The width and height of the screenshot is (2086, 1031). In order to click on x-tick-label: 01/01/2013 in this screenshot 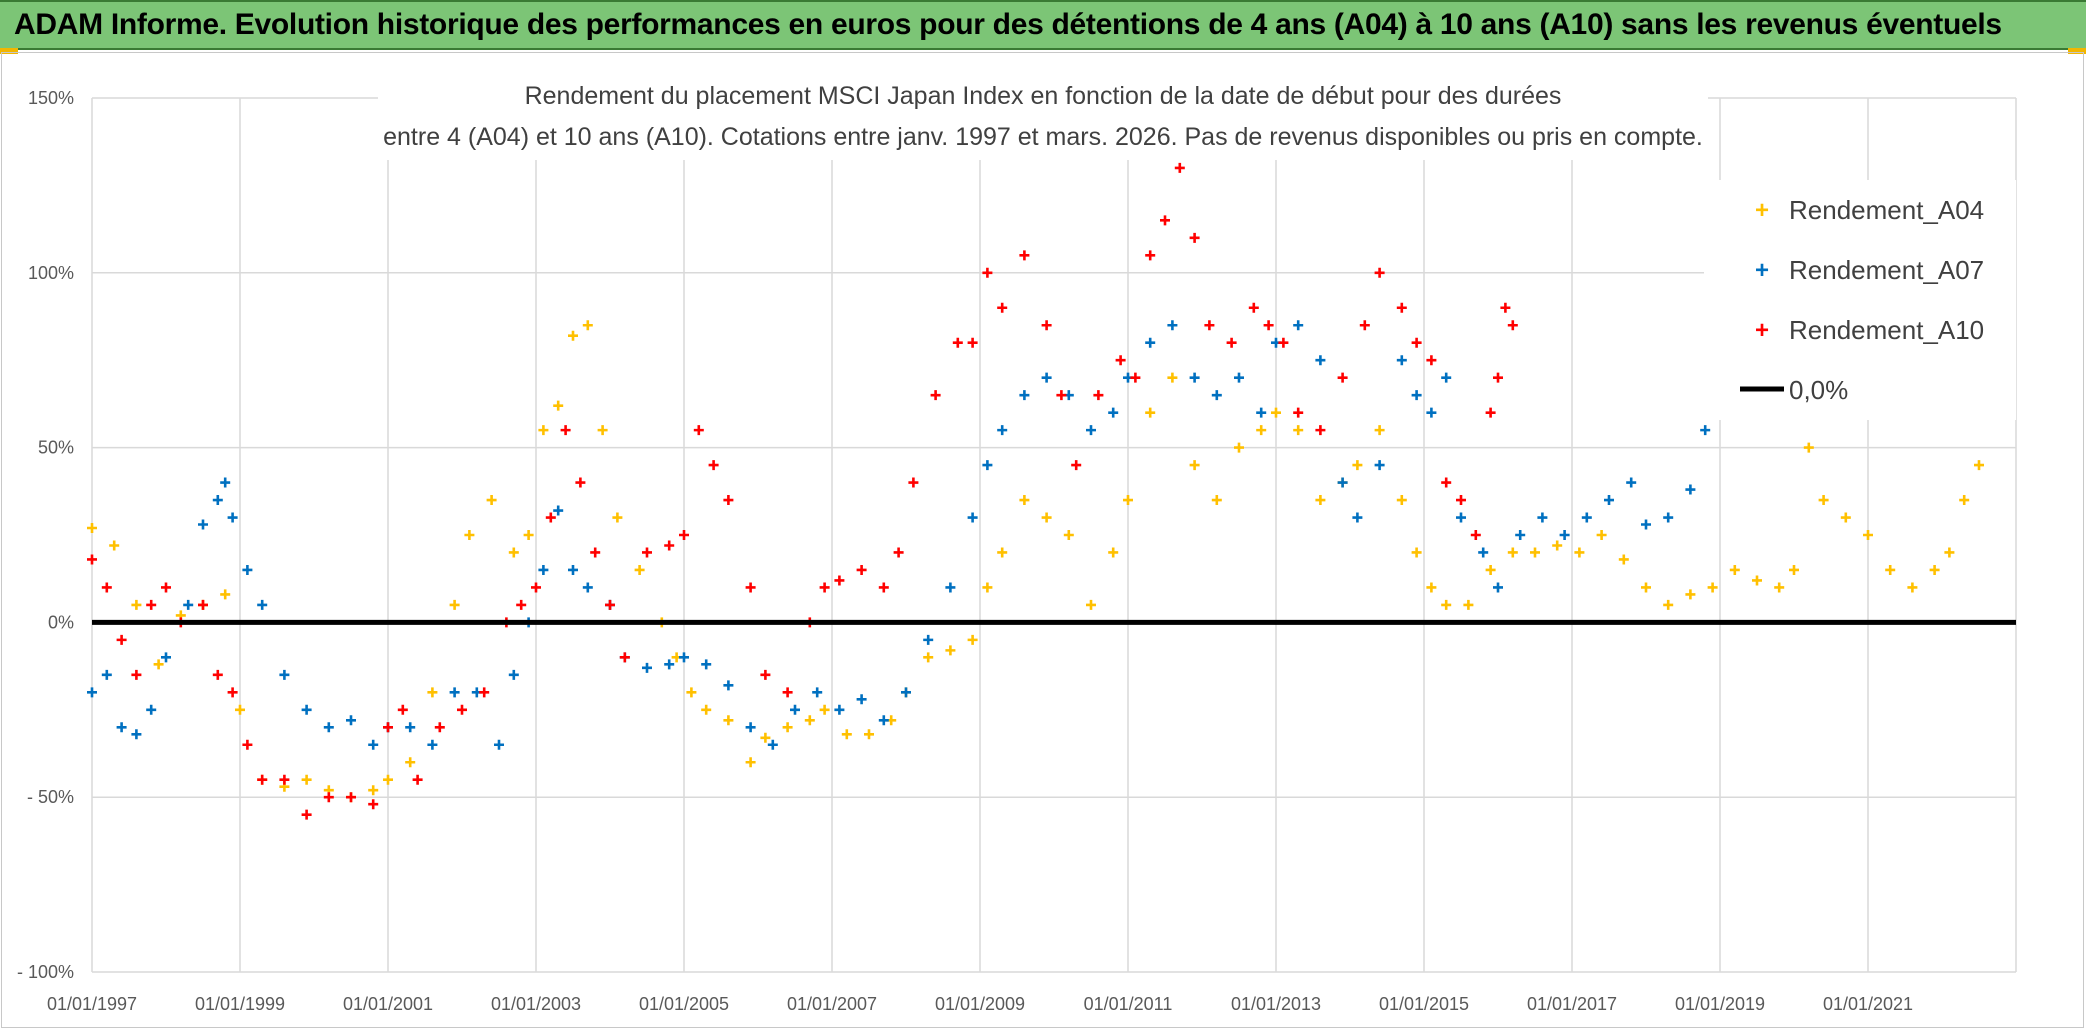, I will do `click(1276, 1004)`.